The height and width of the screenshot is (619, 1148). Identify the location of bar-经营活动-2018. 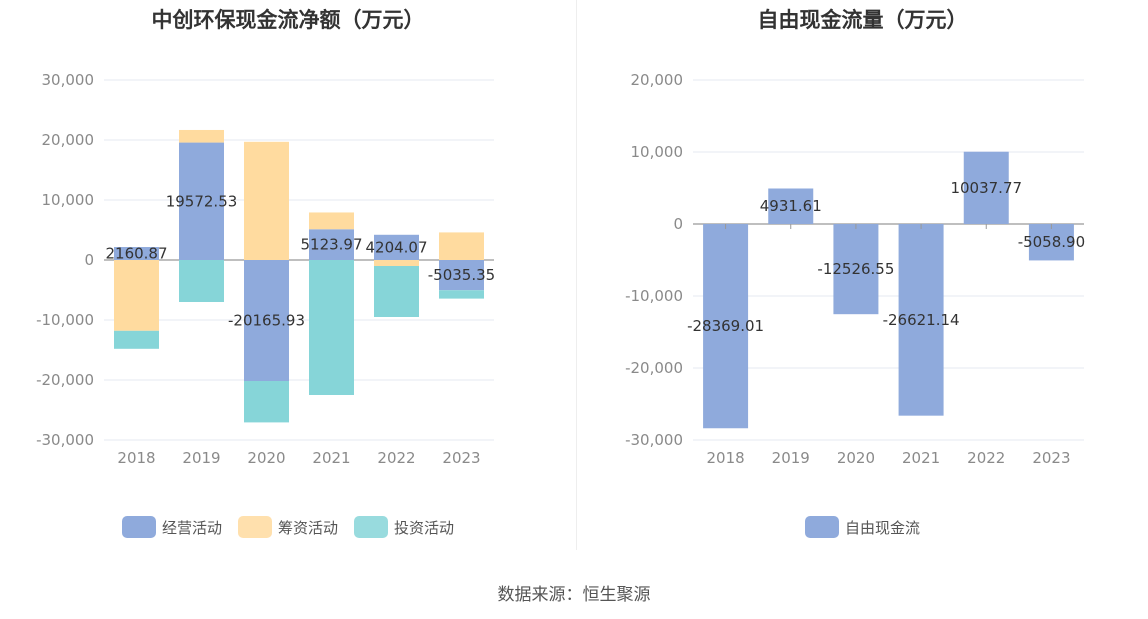
(136, 253).